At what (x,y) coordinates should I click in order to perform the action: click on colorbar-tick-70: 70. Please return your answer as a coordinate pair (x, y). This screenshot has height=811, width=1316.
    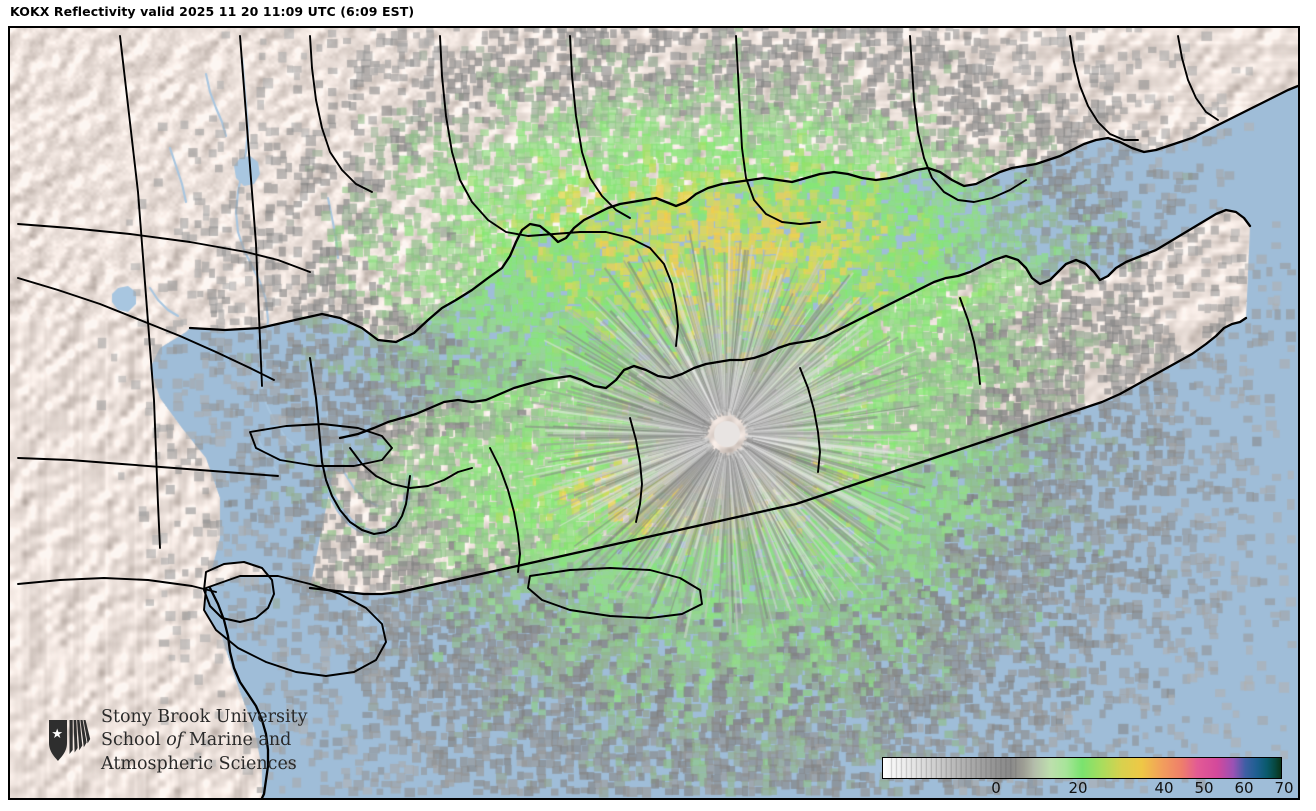
    Looking at the image, I should click on (1284, 788).